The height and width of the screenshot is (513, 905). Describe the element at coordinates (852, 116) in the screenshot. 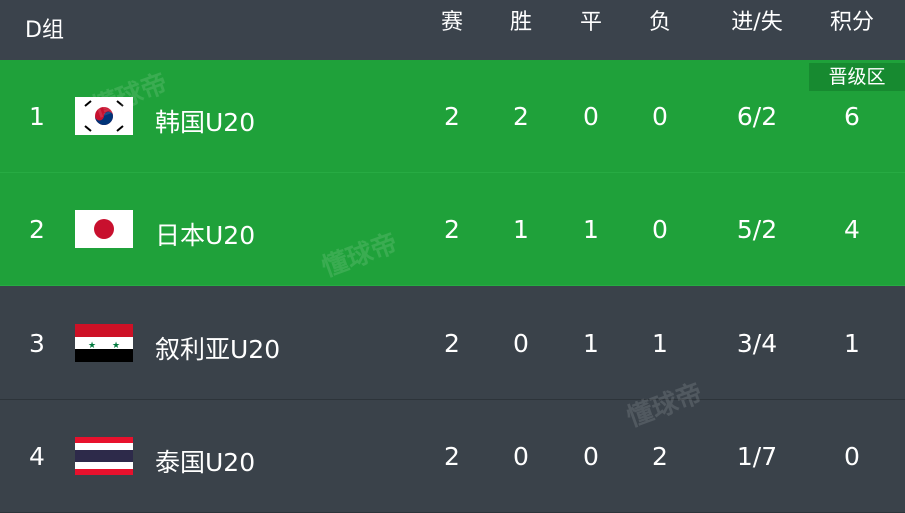

I see `points-value: 6` at that location.